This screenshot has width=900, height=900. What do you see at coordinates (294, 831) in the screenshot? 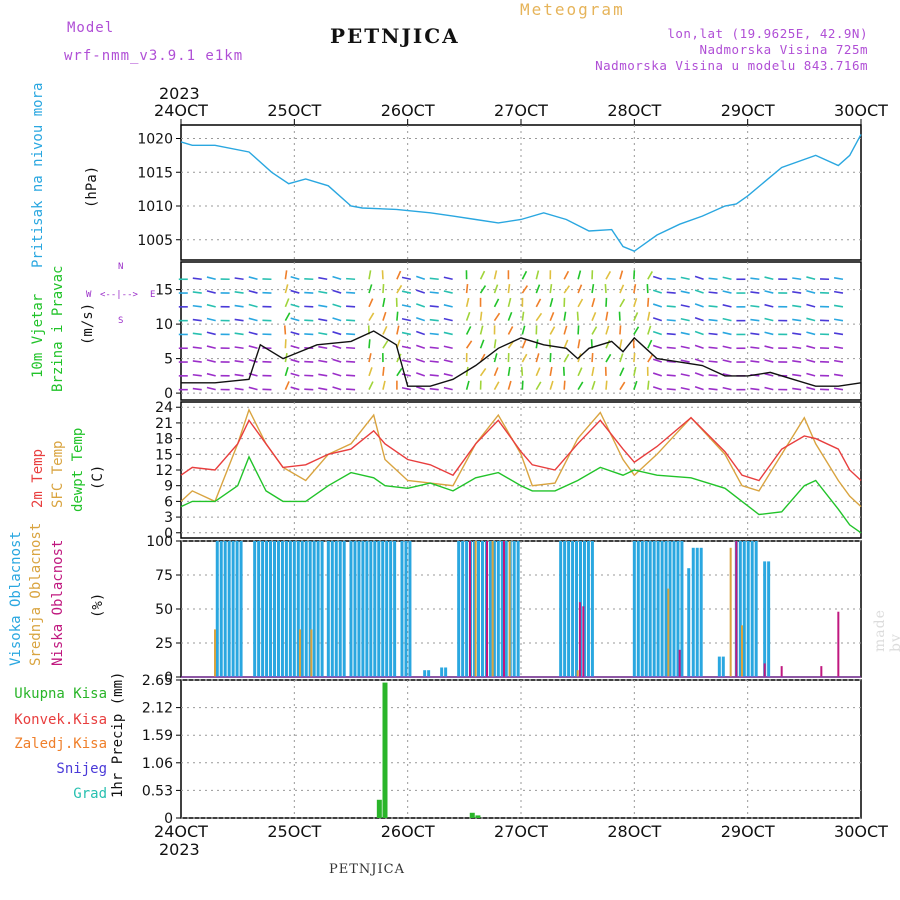
I see `bottom-date-label: 25OCT` at bounding box center [294, 831].